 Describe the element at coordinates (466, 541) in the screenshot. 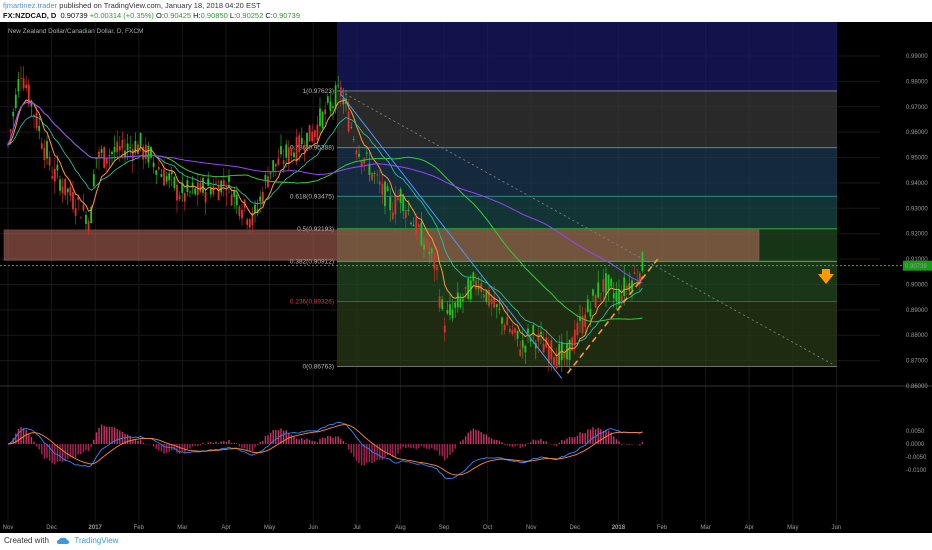

I see `footer: Created with TradingView` at that location.